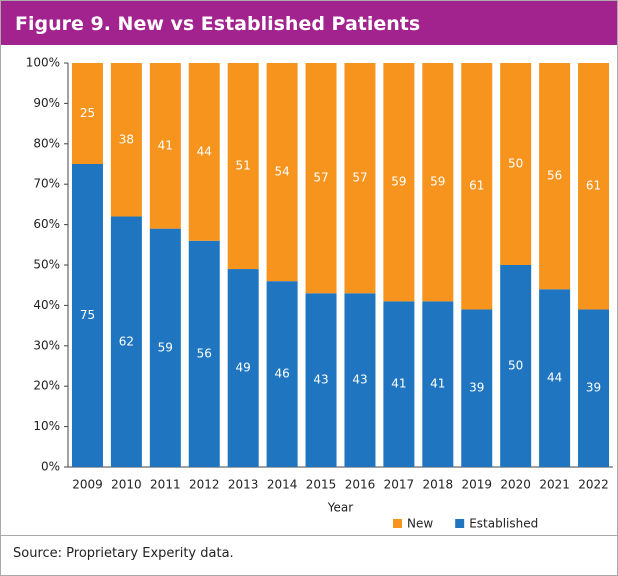  What do you see at coordinates (554, 485) in the screenshot?
I see `x-tick-label: 2021` at bounding box center [554, 485].